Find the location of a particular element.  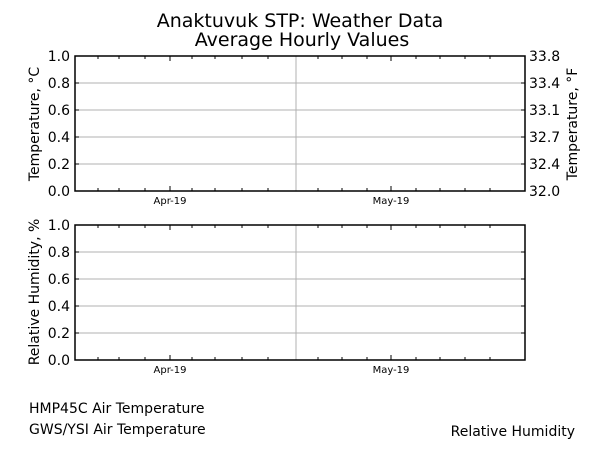

rh-ytick-label: 0.2 is located at coordinates (59, 334).